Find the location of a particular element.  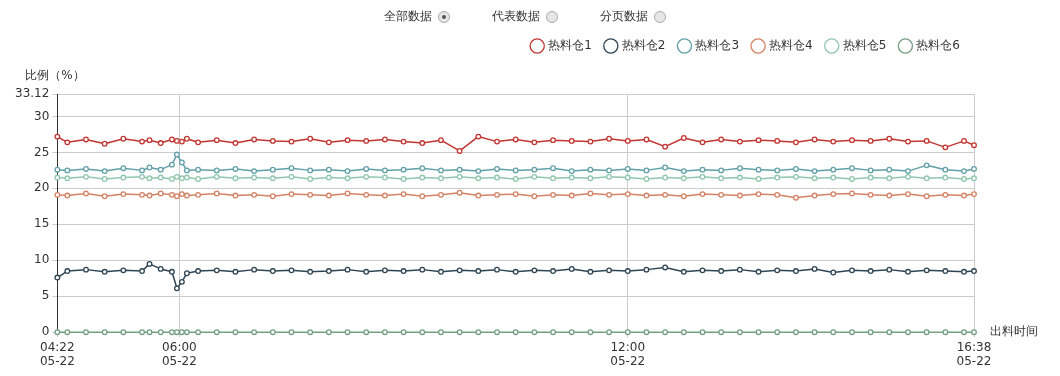

legend-label: 热料仓3 is located at coordinates (717, 45).